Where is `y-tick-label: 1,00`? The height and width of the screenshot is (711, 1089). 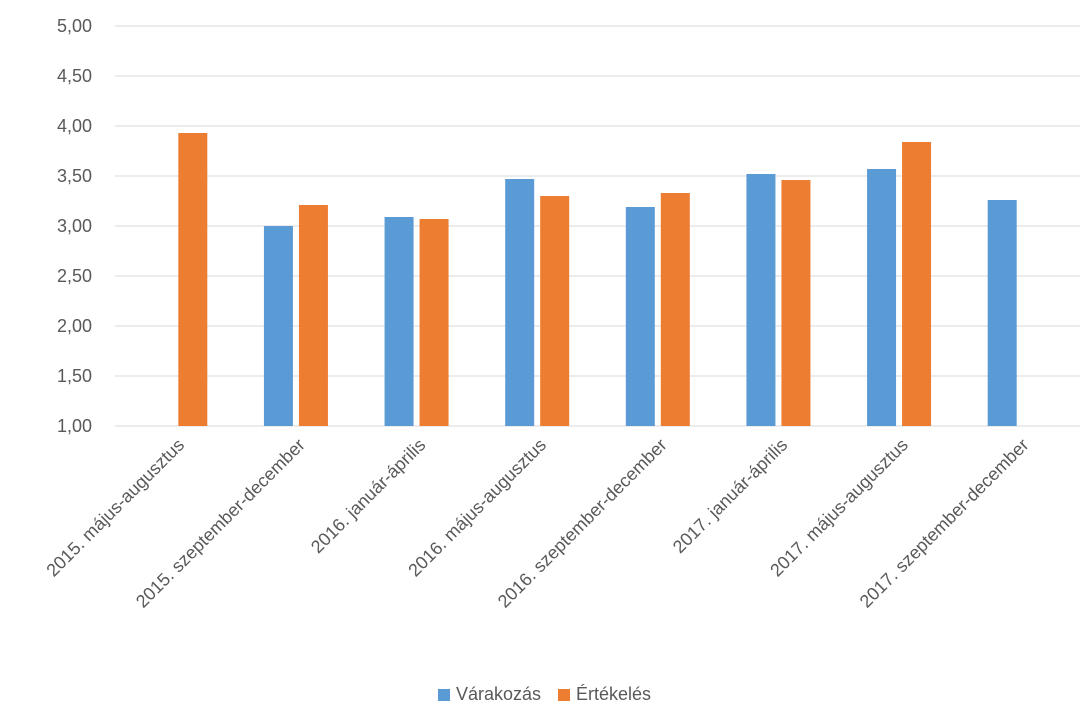 y-tick-label: 1,00 is located at coordinates (74, 426).